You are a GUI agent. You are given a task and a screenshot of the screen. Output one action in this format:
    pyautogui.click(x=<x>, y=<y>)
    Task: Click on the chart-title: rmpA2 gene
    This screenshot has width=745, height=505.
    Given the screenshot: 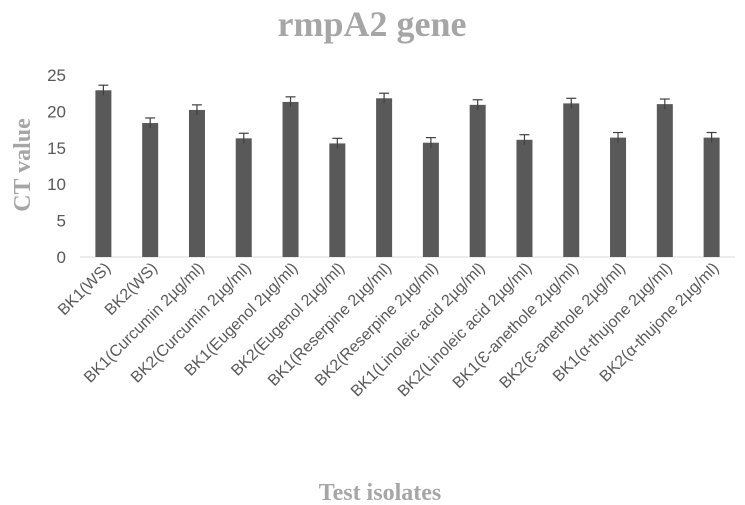 What is the action you would take?
    pyautogui.click(x=372, y=24)
    